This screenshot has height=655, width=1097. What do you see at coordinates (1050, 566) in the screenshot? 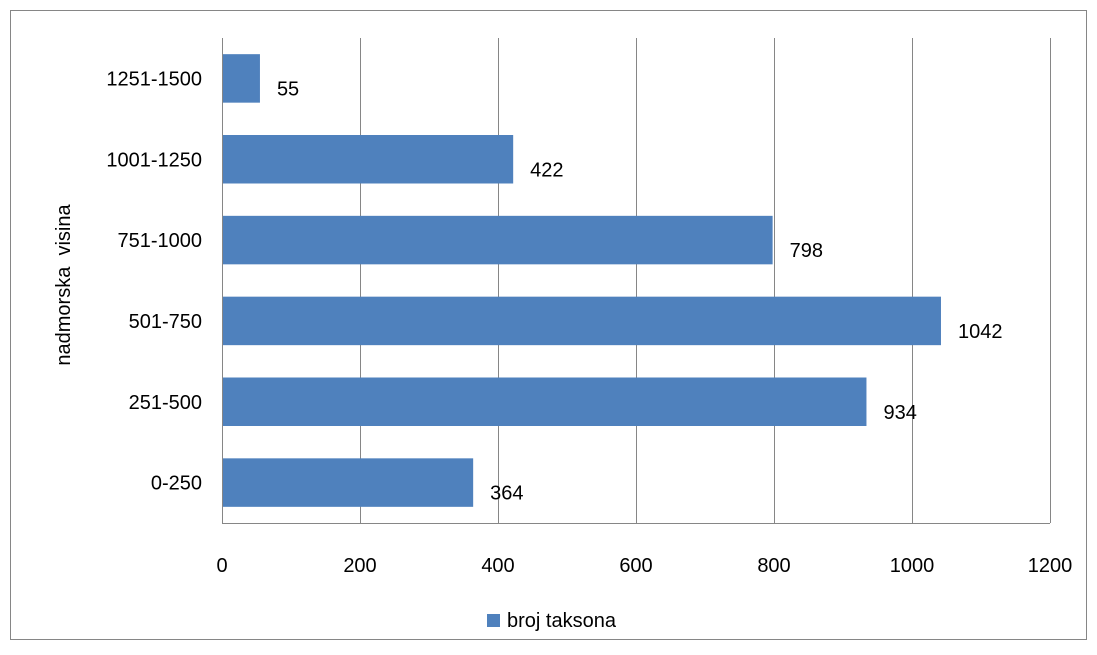
I see `x-tick-label-1200: 1200` at bounding box center [1050, 566].